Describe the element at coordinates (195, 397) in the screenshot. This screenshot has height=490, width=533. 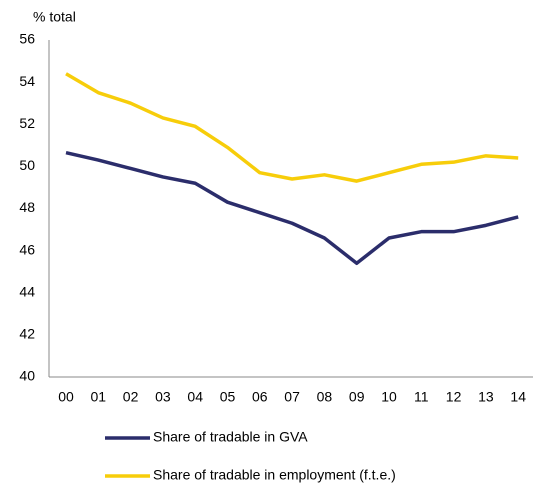
I see `x-tick-label: 04` at that location.